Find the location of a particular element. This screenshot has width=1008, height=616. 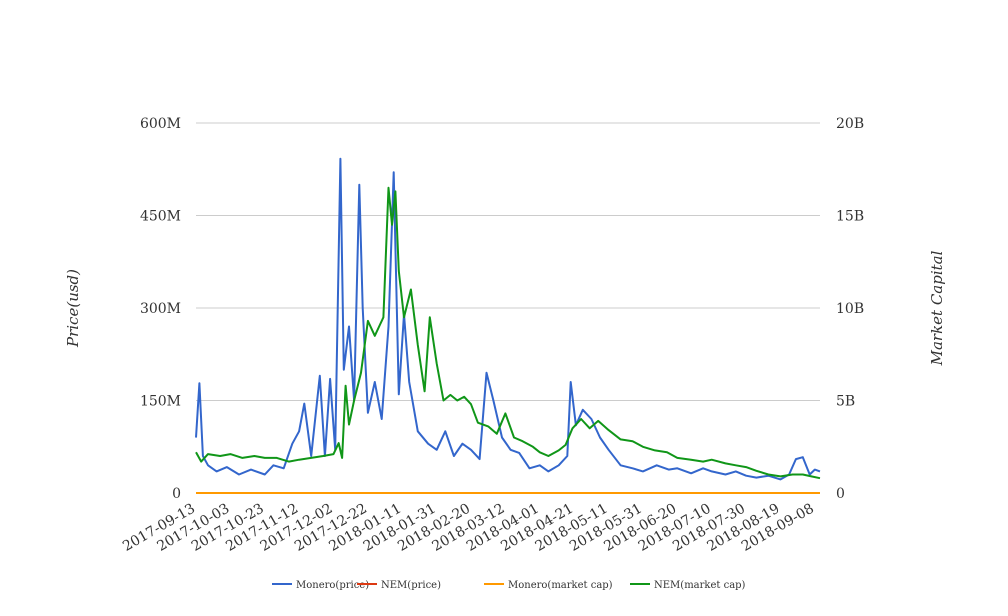

legend-label: Monero(price) is located at coordinates (332, 585).